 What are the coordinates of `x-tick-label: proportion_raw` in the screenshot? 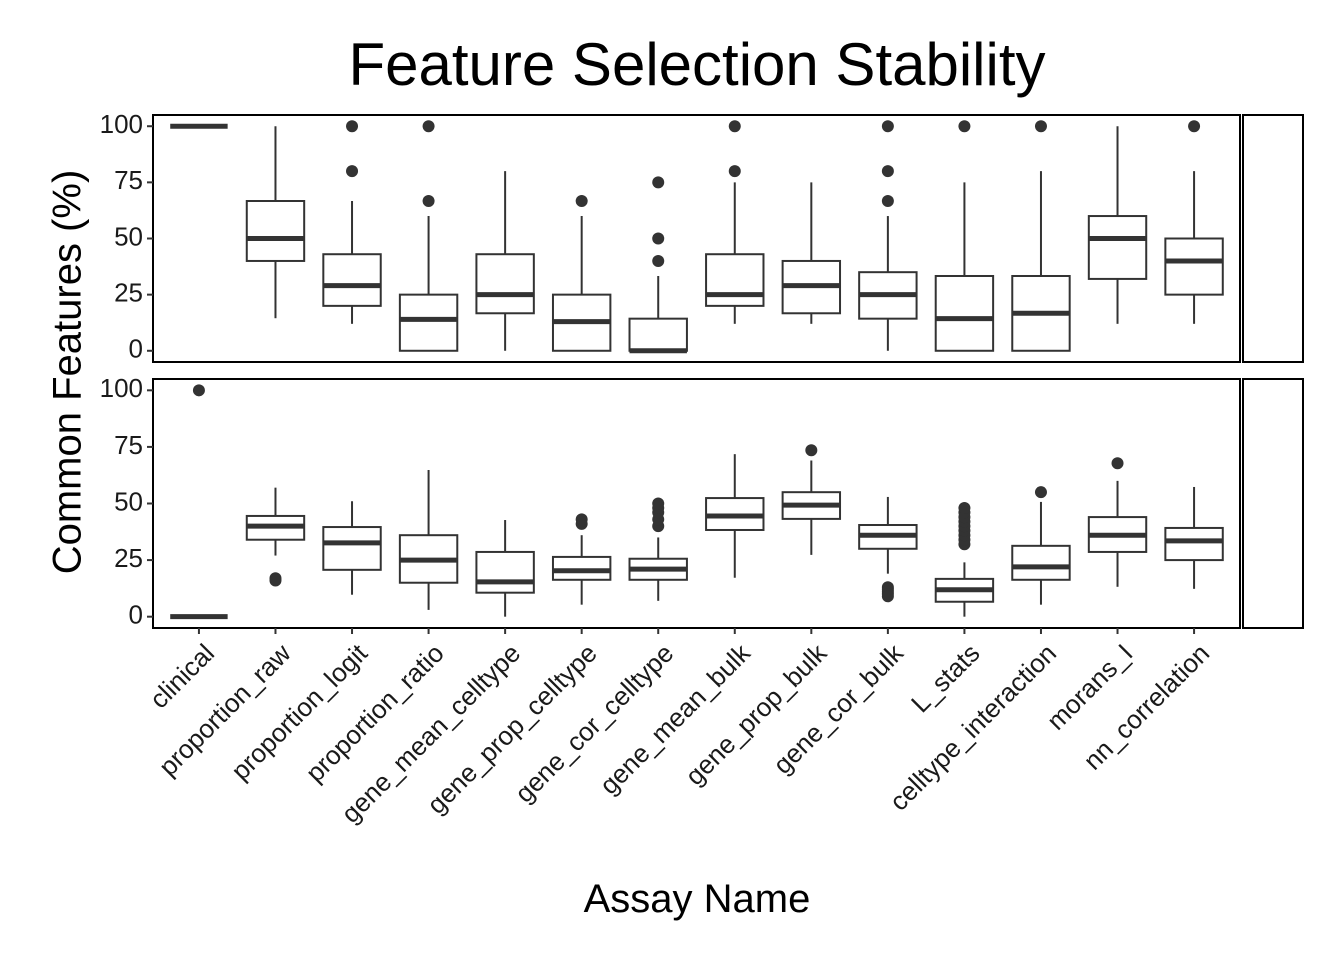 It's located at (225, 710).